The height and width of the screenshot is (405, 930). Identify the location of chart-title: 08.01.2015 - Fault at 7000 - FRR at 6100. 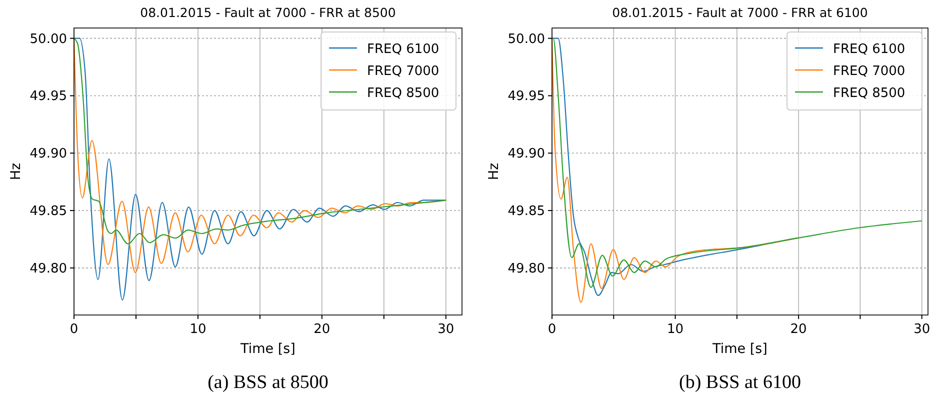
(740, 12).